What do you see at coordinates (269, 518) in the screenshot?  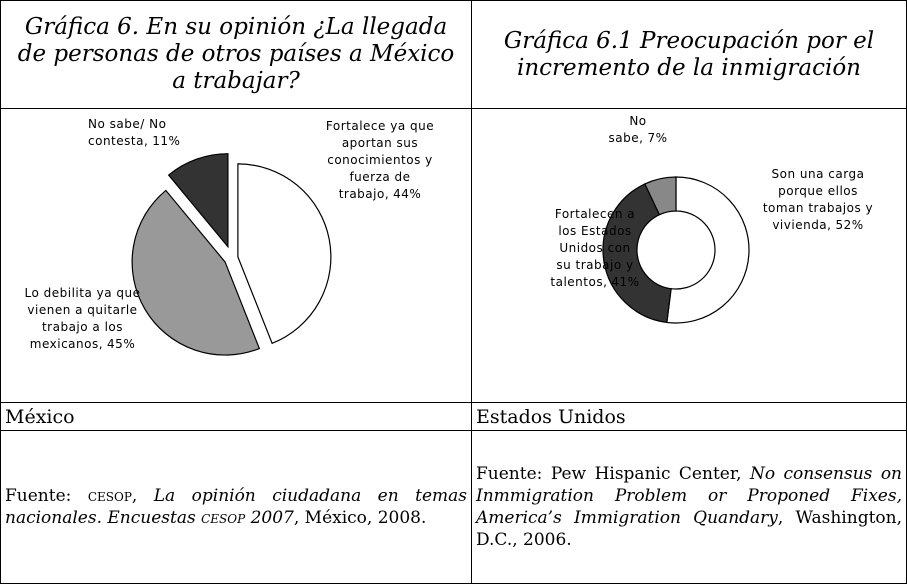 I see `source-segment: 2007` at bounding box center [269, 518].